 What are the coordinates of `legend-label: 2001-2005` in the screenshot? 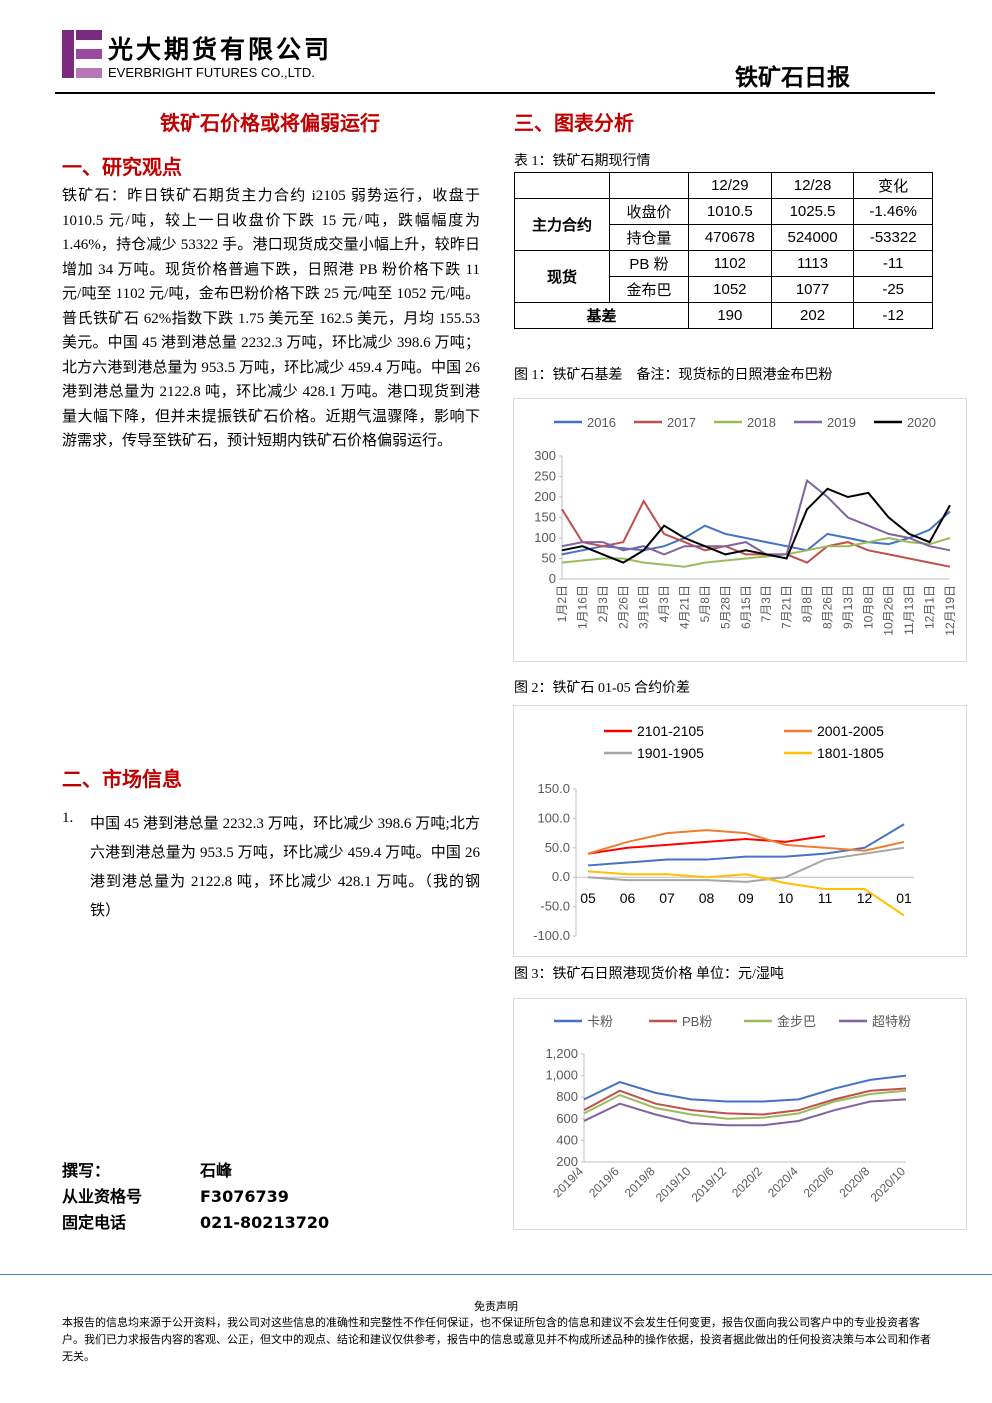 It's located at (850, 731).